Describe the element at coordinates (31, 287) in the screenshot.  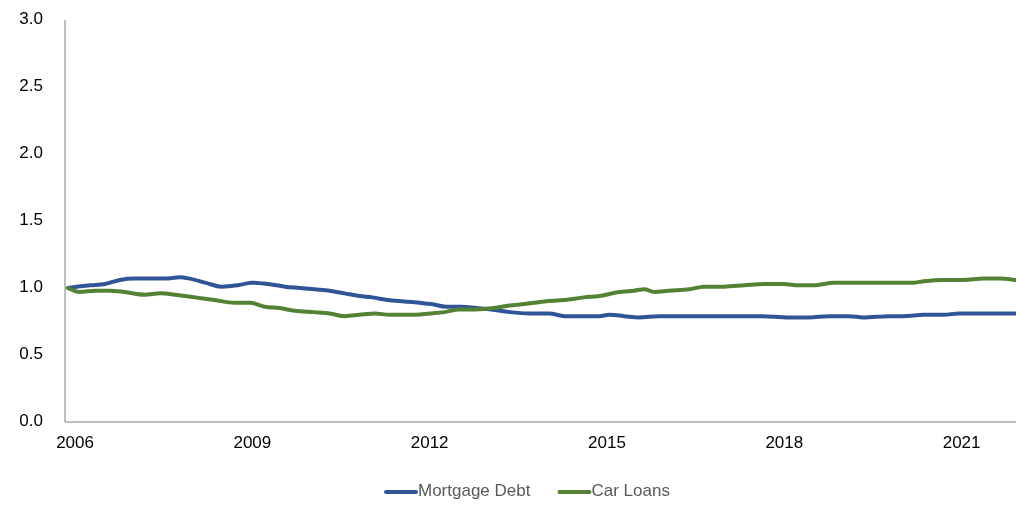
I see `y-tick-label: 1.0` at that location.